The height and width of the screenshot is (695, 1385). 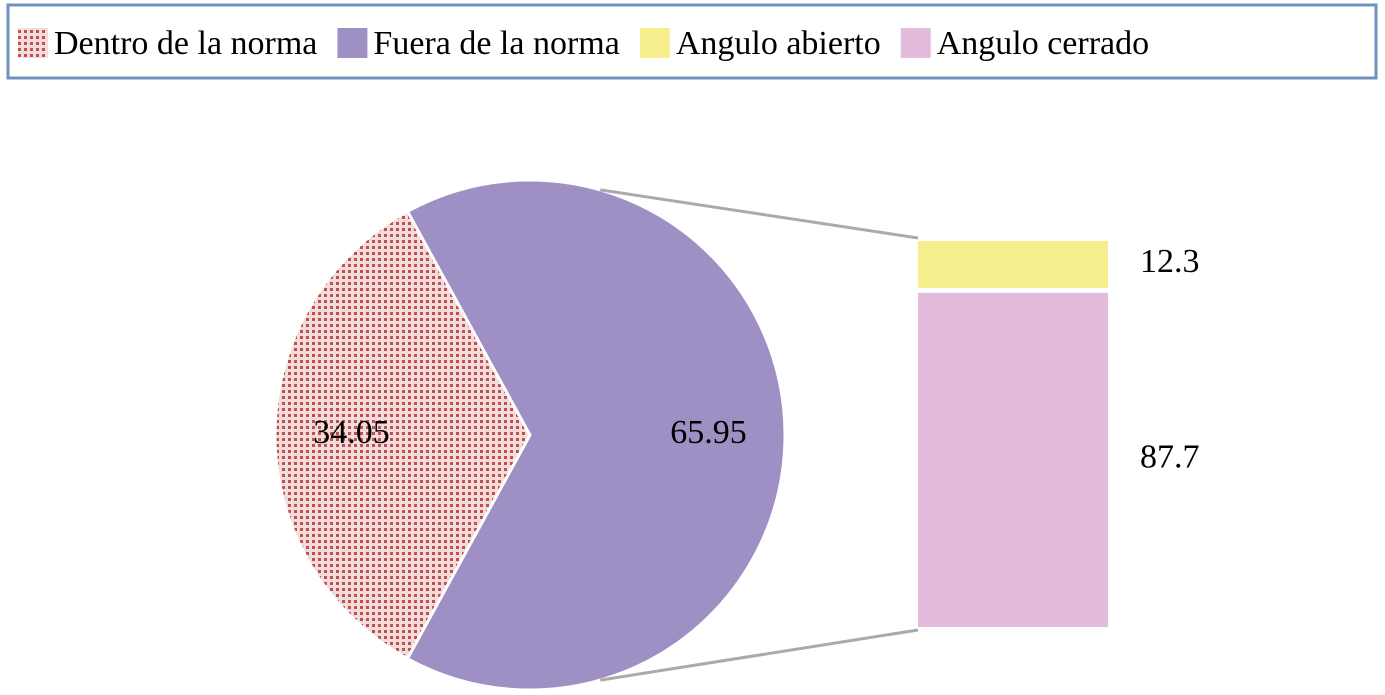 What do you see at coordinates (402, 435) in the screenshot?
I see `pie-slice` at bounding box center [402, 435].